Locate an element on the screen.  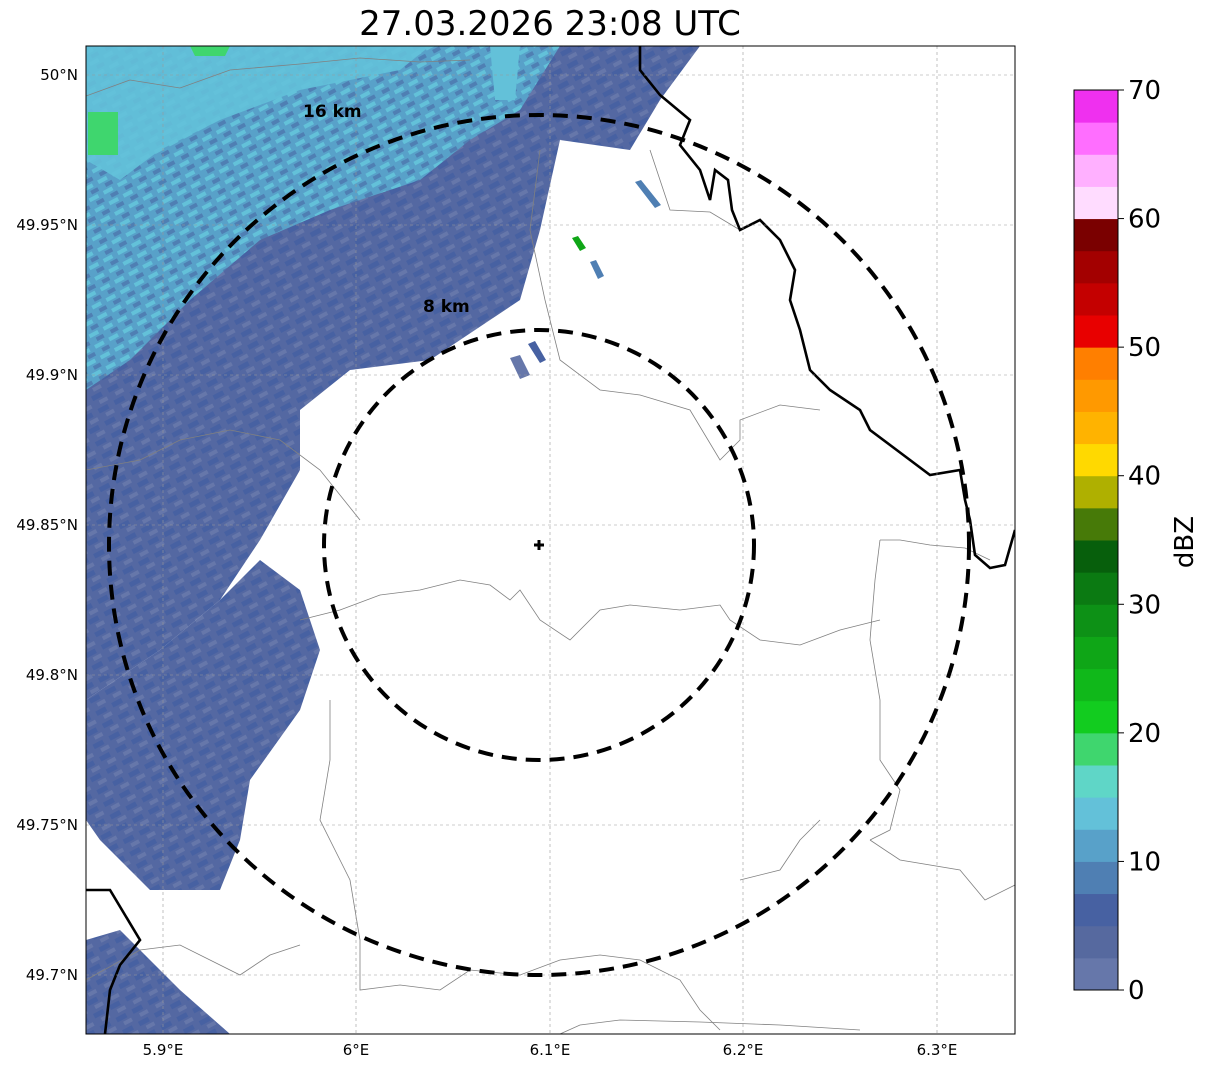
colorbar-frame is located at coordinates (1096, 540).